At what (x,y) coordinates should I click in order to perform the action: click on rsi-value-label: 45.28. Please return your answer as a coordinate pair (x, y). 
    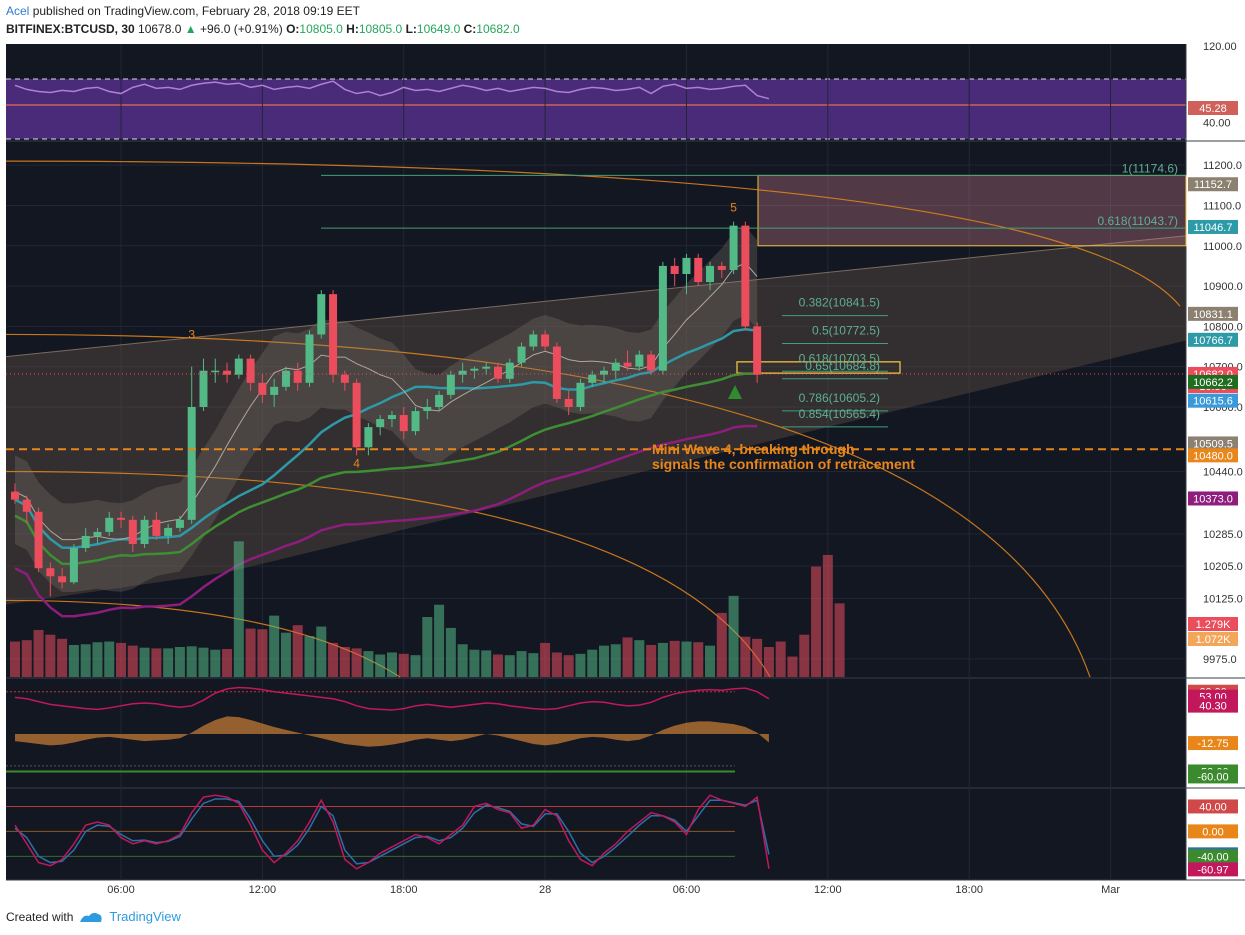
    Looking at the image, I should click on (1213, 109).